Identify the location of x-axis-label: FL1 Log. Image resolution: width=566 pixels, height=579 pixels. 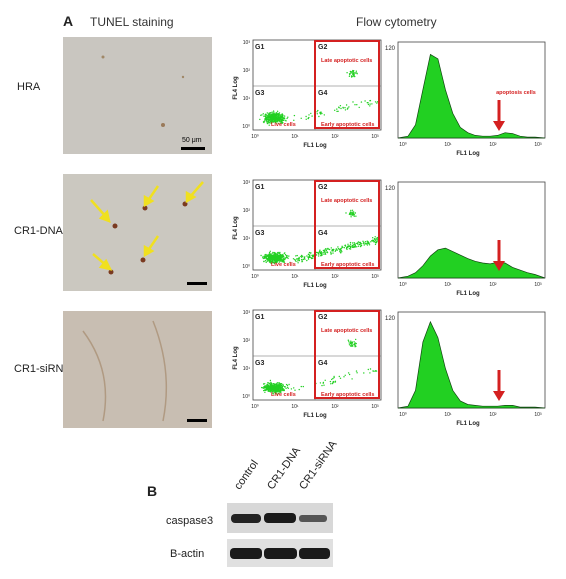
(468, 154).